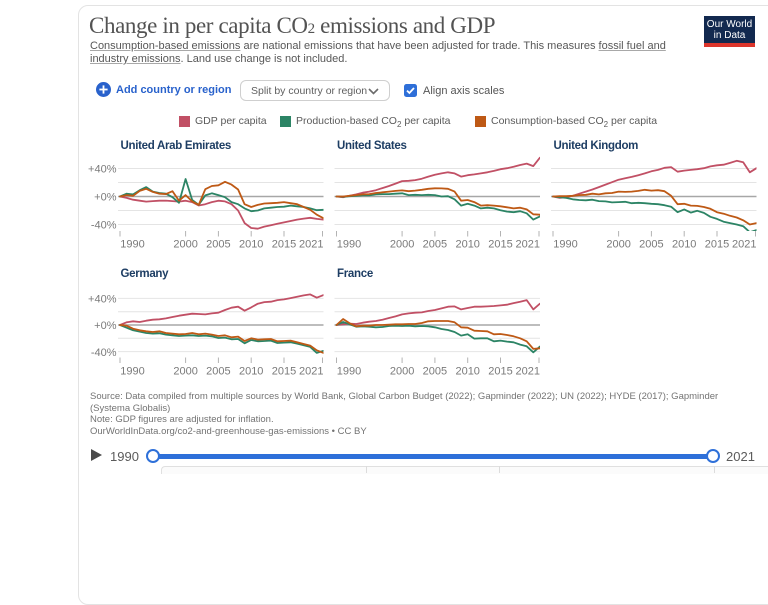  Describe the element at coordinates (372, 146) in the screenshot. I see `svg-text: United States` at that location.